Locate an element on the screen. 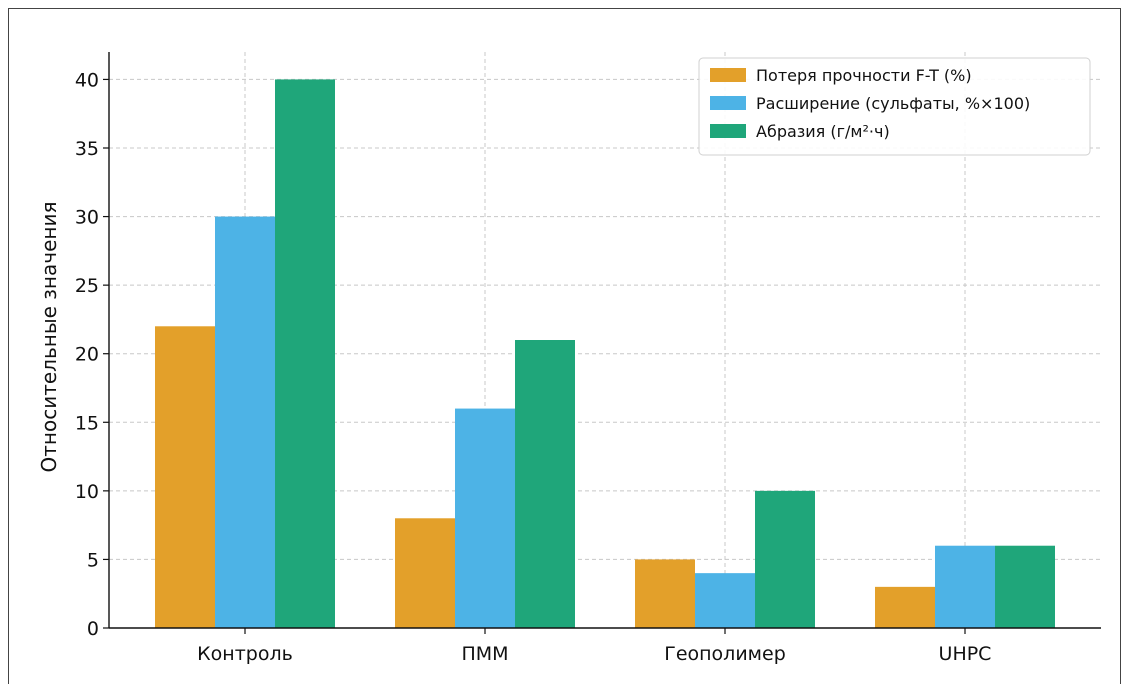  legend-label: Абразия (г/м²·ч) is located at coordinates (823, 131).